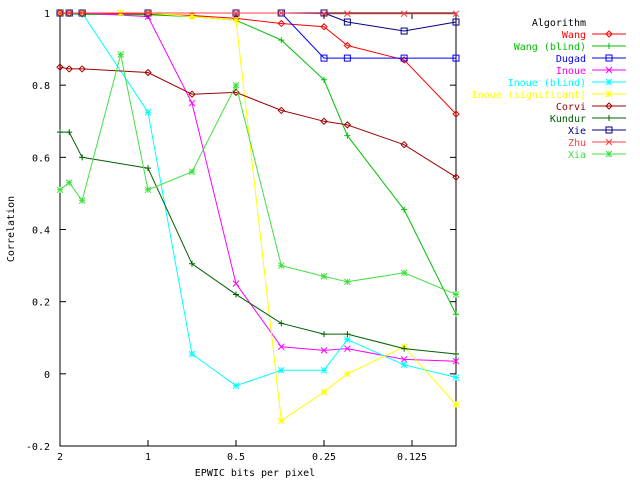 The width and height of the screenshot is (640, 480). Describe the element at coordinates (550, 47) in the screenshot. I see `legend-label: Wang (blind)` at that location.